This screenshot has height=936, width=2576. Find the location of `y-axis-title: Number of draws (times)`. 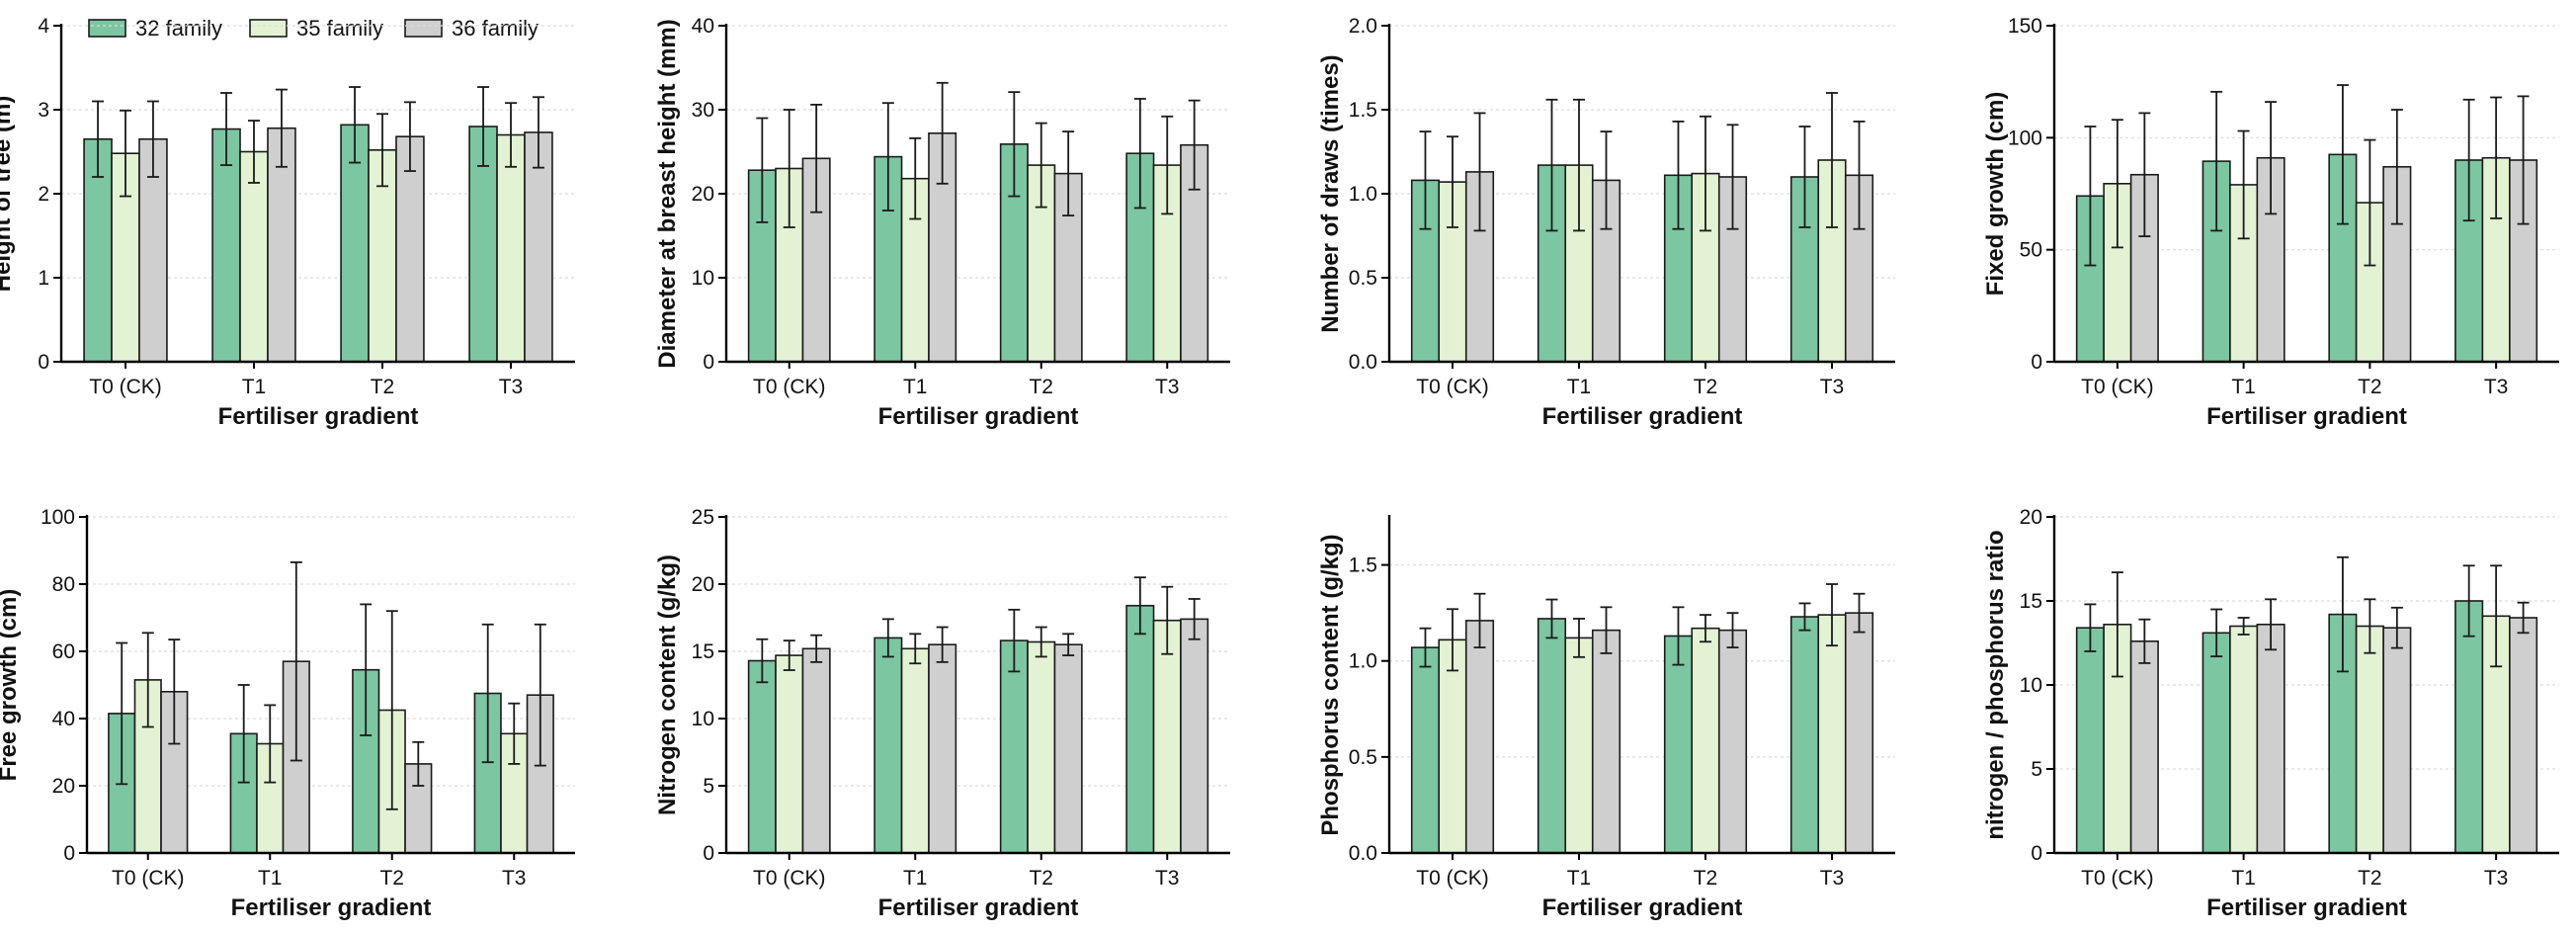

y-axis-title: Number of draws (times) is located at coordinates (1330, 193).